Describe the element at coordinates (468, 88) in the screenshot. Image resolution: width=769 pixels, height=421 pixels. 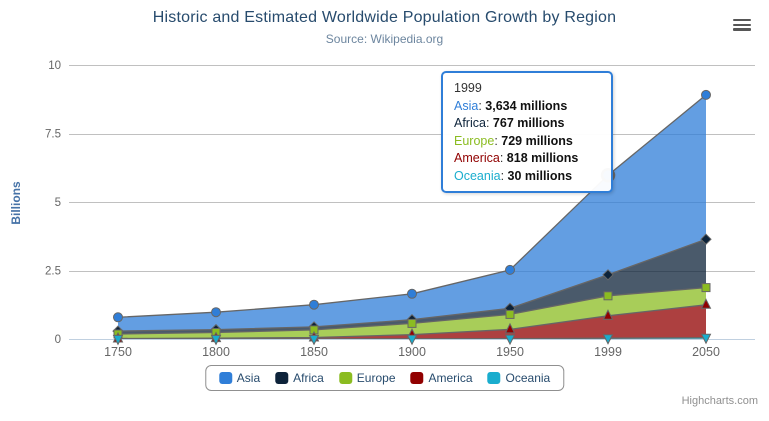
I see `tooltip-header: 1999` at that location.